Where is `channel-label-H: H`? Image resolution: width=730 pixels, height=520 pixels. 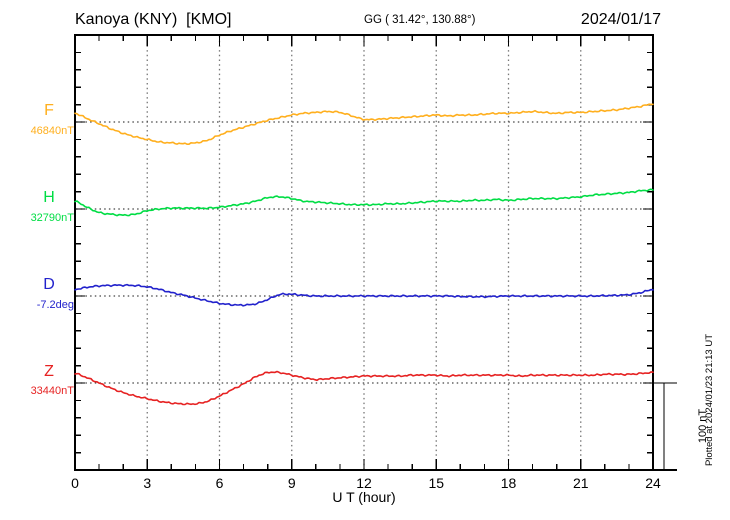 channel-label-H: H is located at coordinates (49, 197).